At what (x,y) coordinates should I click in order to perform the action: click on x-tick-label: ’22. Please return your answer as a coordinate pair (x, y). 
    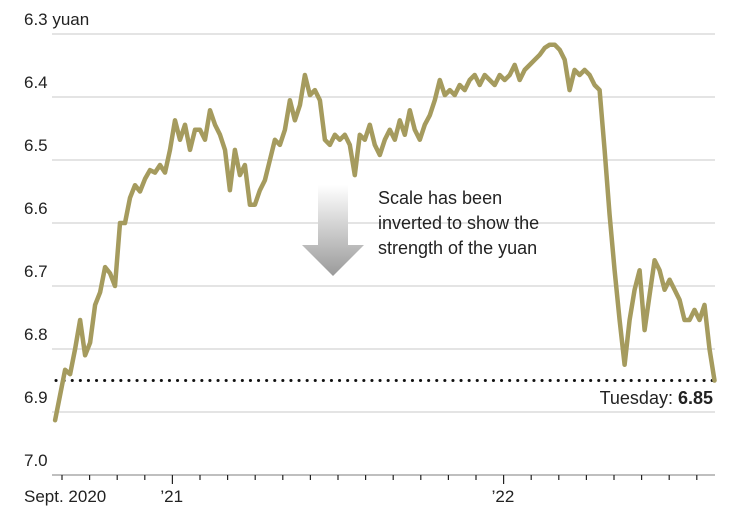
    Looking at the image, I should click on (503, 496).